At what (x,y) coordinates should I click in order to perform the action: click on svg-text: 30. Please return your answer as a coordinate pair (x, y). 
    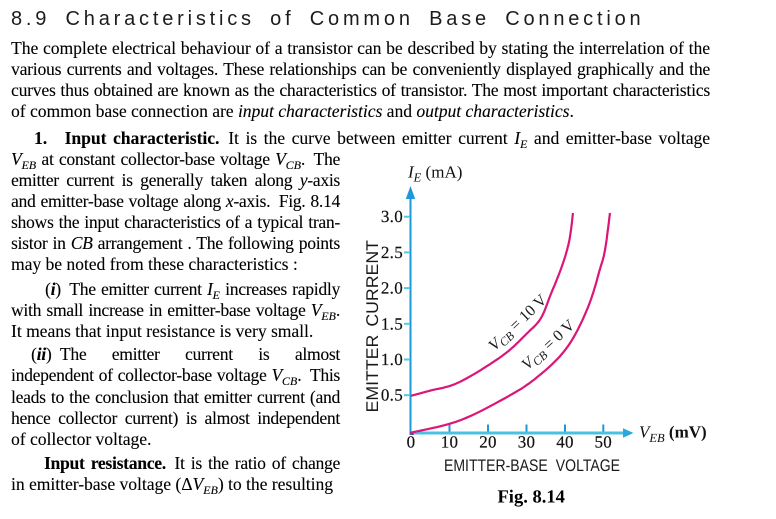
    Looking at the image, I should click on (527, 442).